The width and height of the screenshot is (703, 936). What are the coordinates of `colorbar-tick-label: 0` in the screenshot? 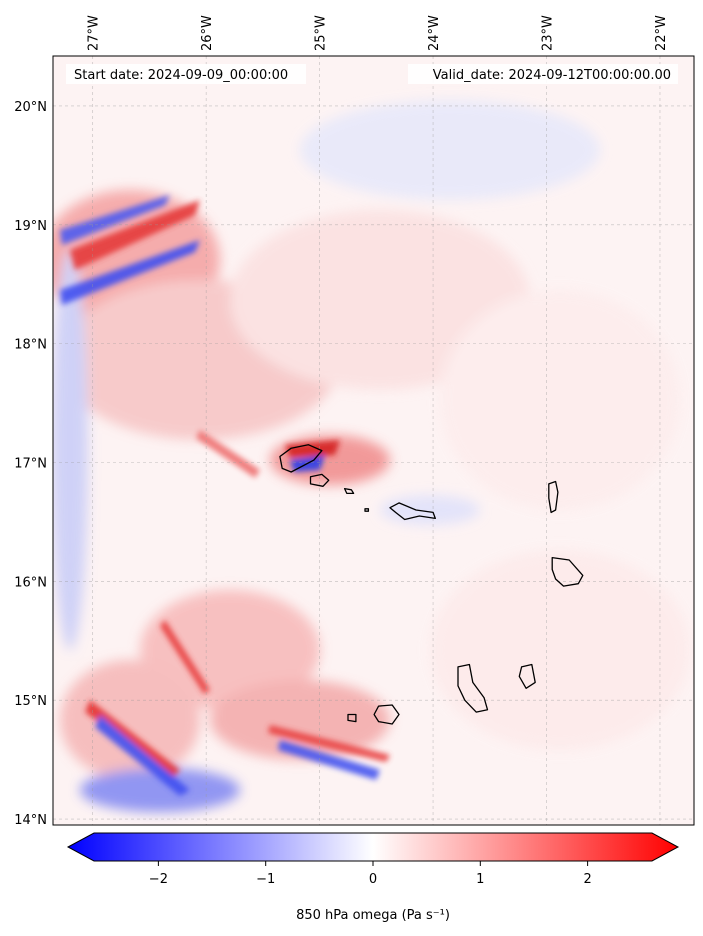 It's located at (373, 879).